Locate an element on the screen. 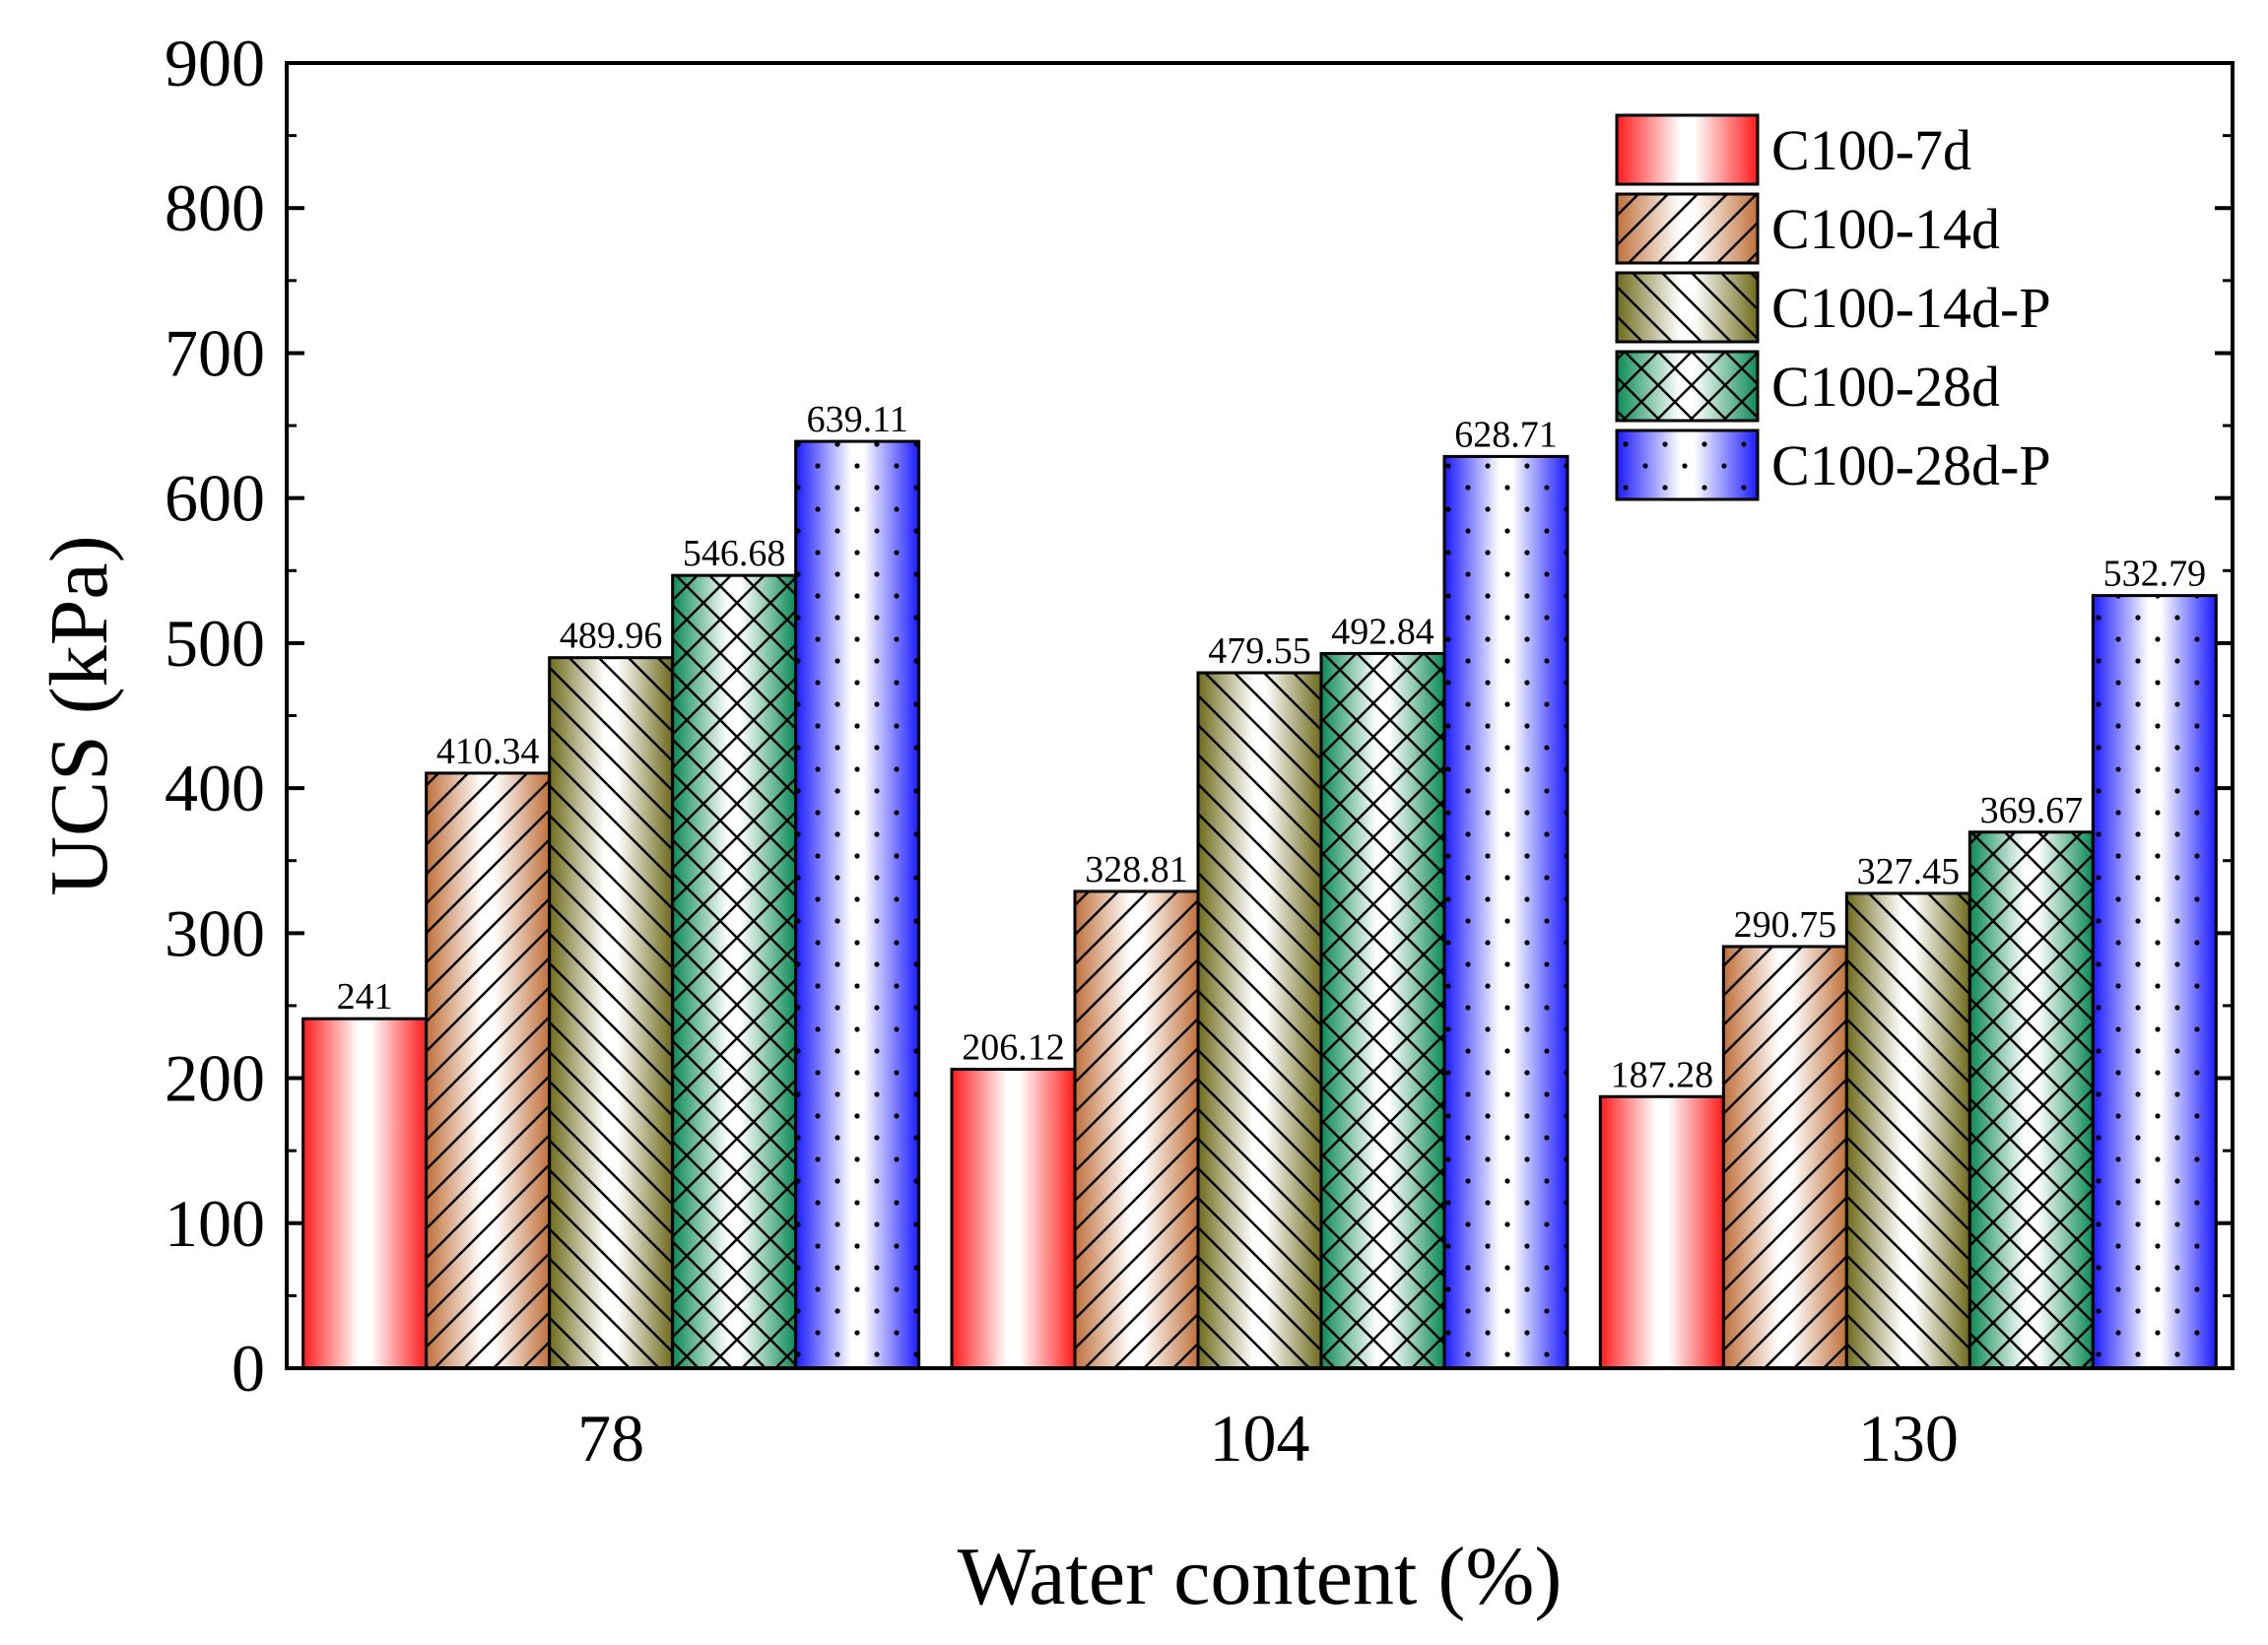 This screenshot has width=2268, height=1645. data-label-C100-7d-104: 206.12 is located at coordinates (1013, 1048).